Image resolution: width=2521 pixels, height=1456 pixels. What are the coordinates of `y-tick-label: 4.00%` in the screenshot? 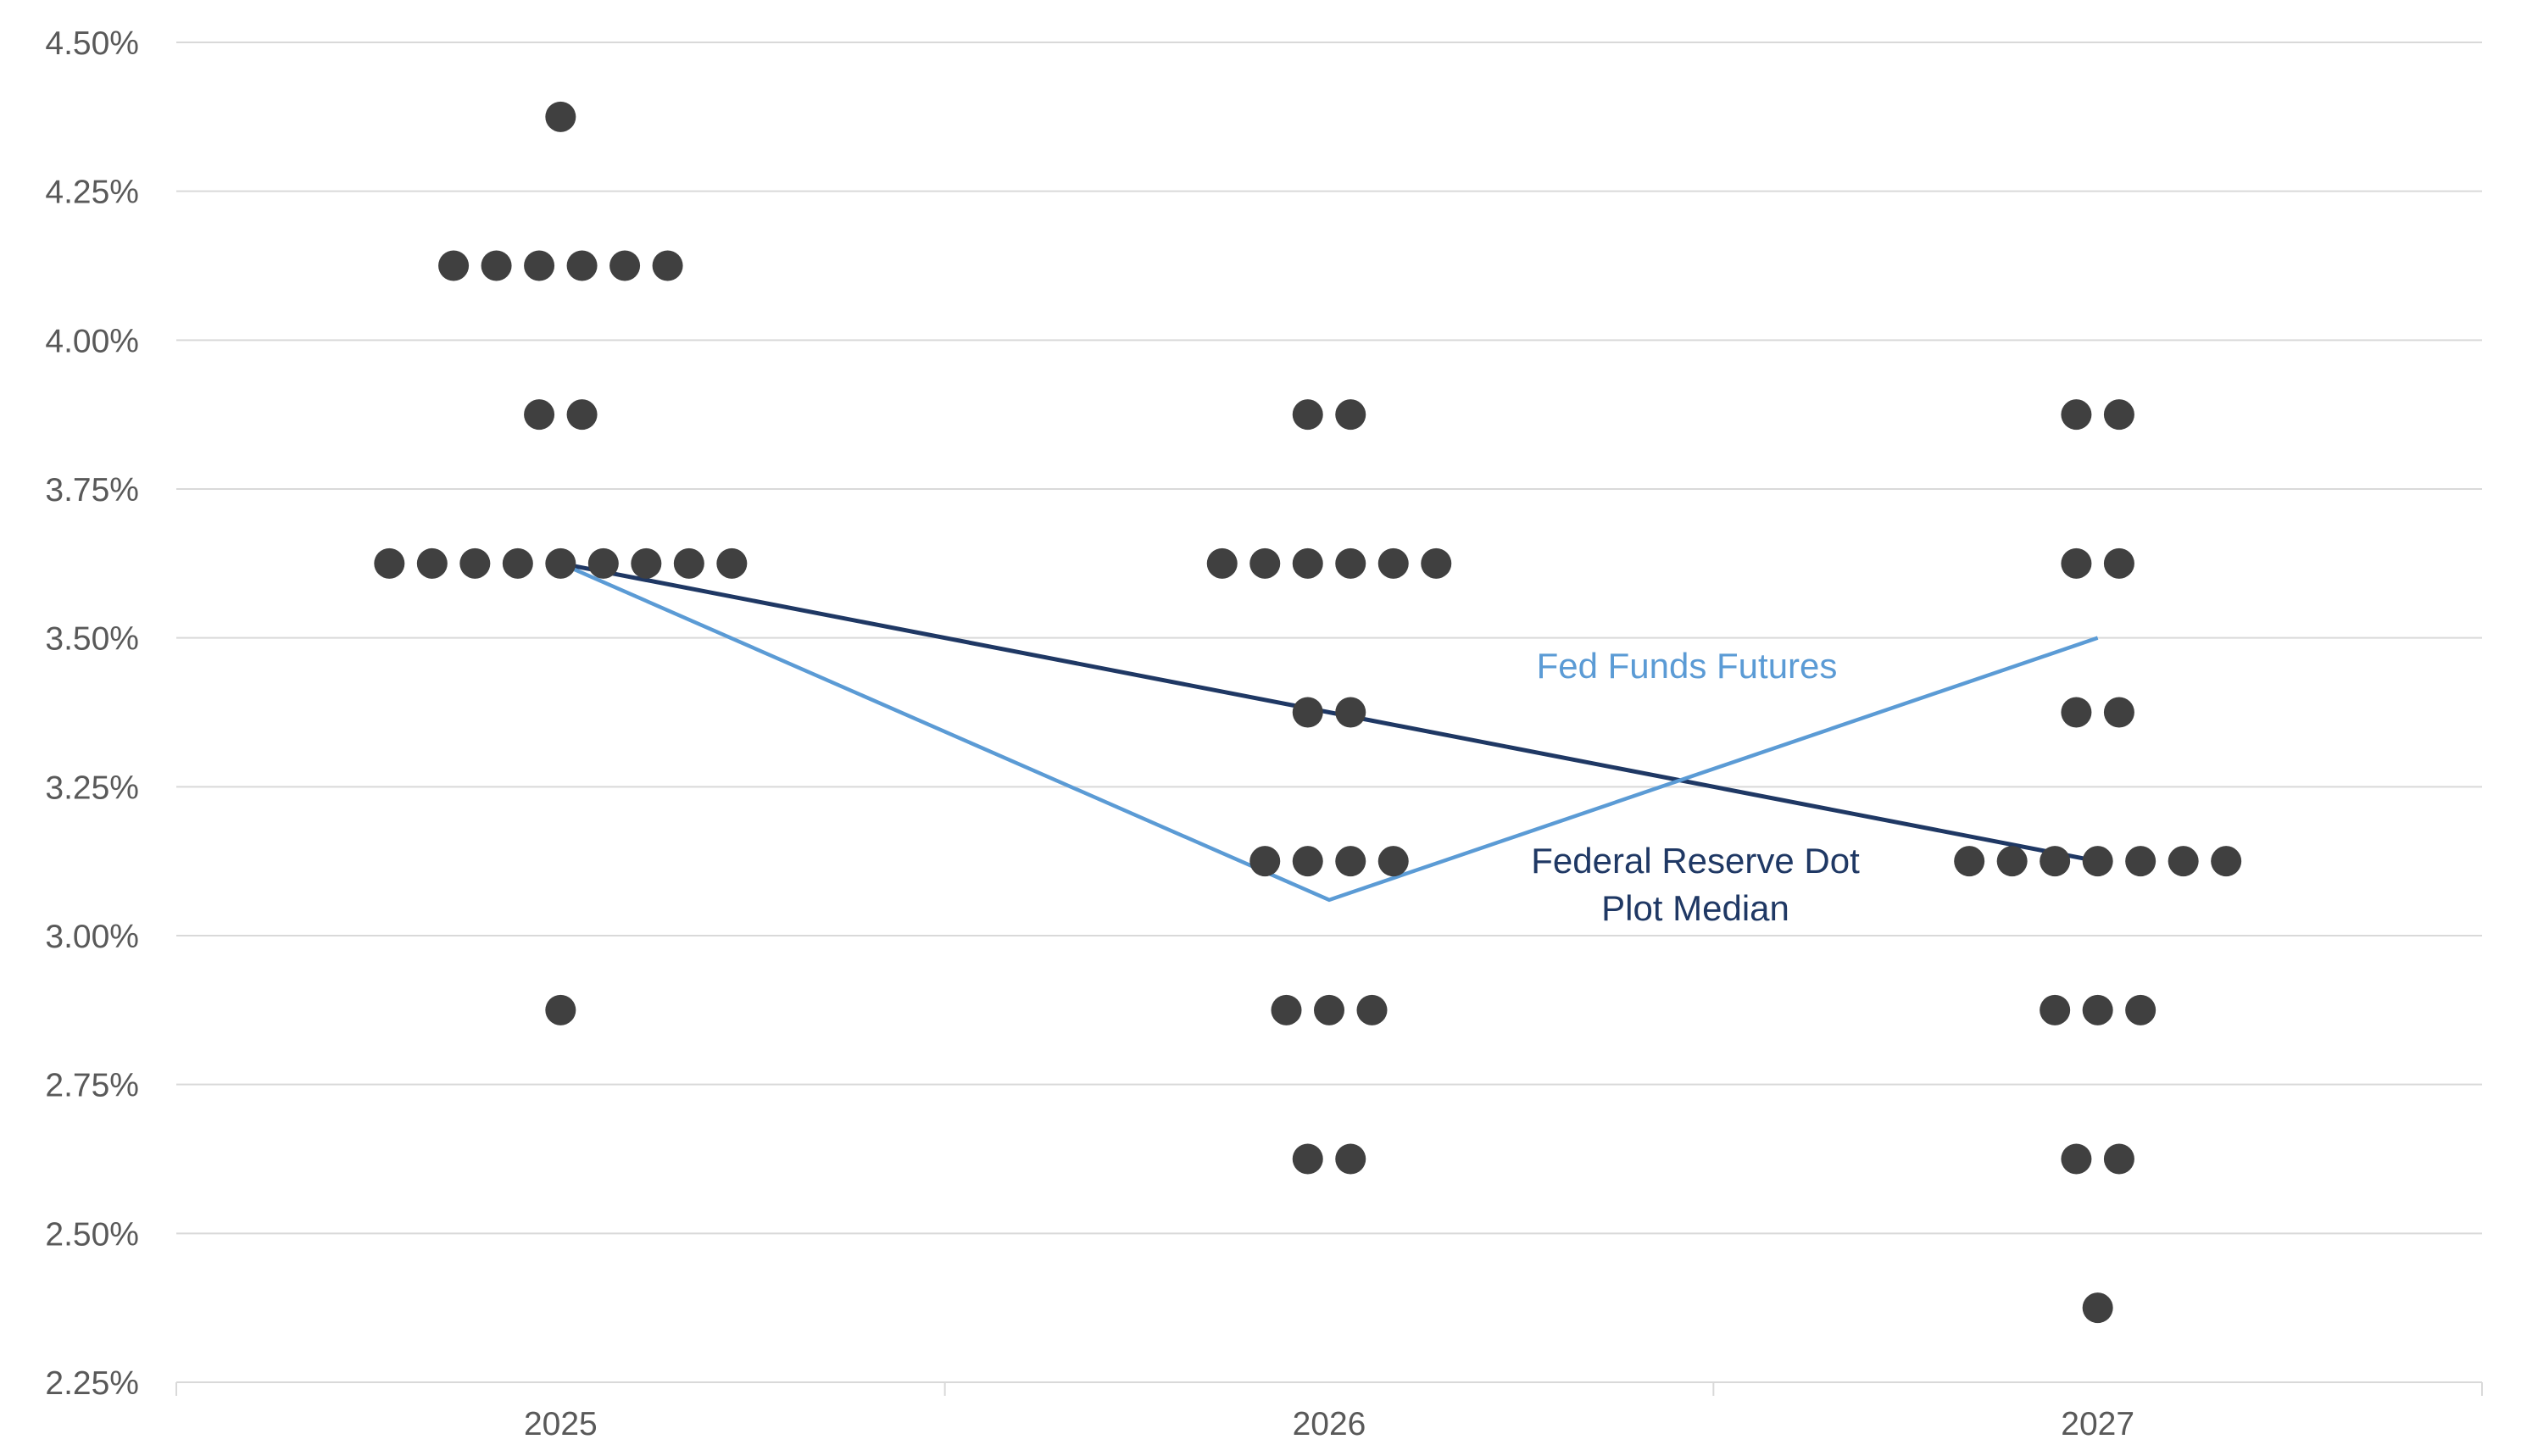 It's located at (92, 341).